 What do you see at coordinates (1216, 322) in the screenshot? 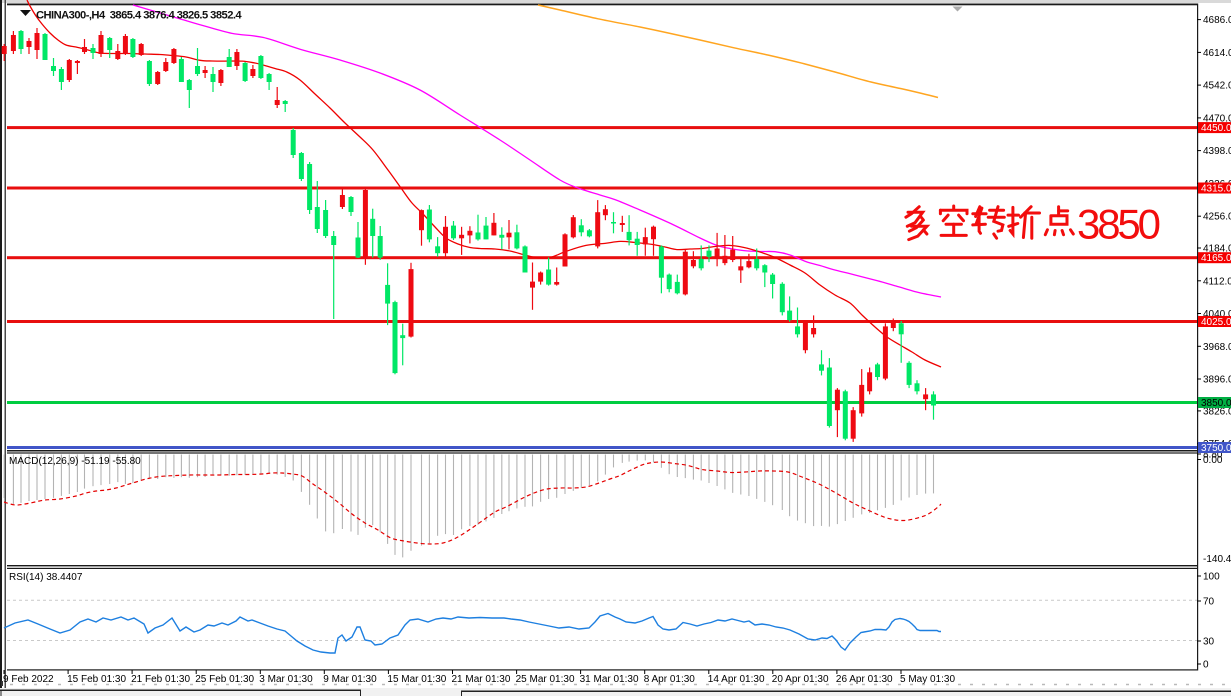
I see `svg-text: 4025.0` at bounding box center [1216, 322].